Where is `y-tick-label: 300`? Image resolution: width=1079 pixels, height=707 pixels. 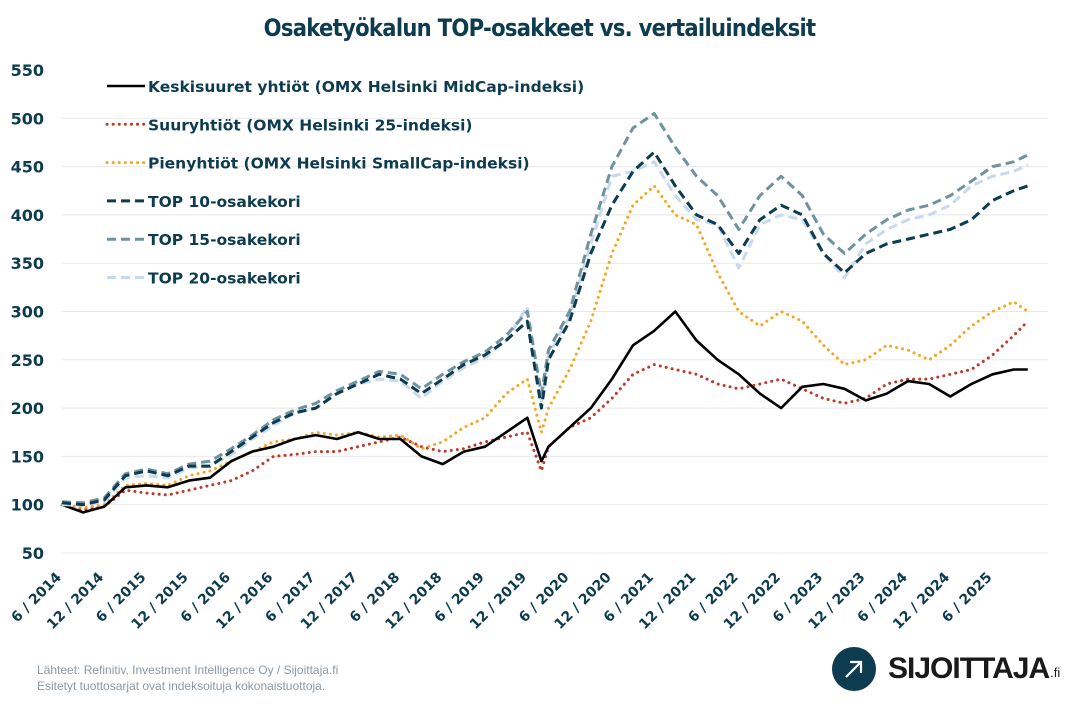
y-tick-label: 300 is located at coordinates (27, 312).